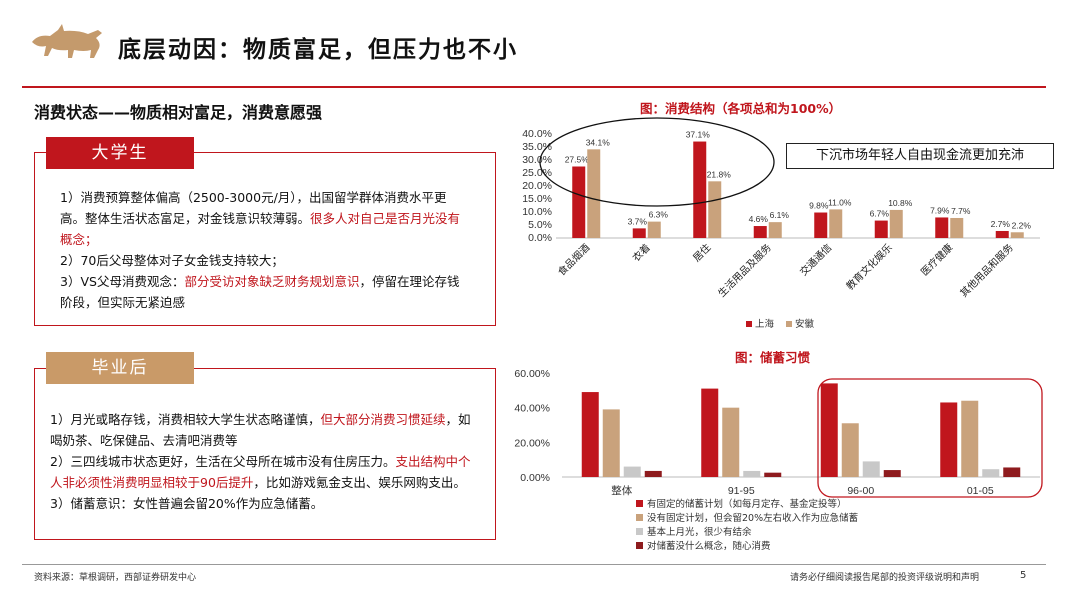 The height and width of the screenshot is (600, 1067). I want to click on chart2-legend-label: 基本上月光，很少有结余, so click(699, 532).